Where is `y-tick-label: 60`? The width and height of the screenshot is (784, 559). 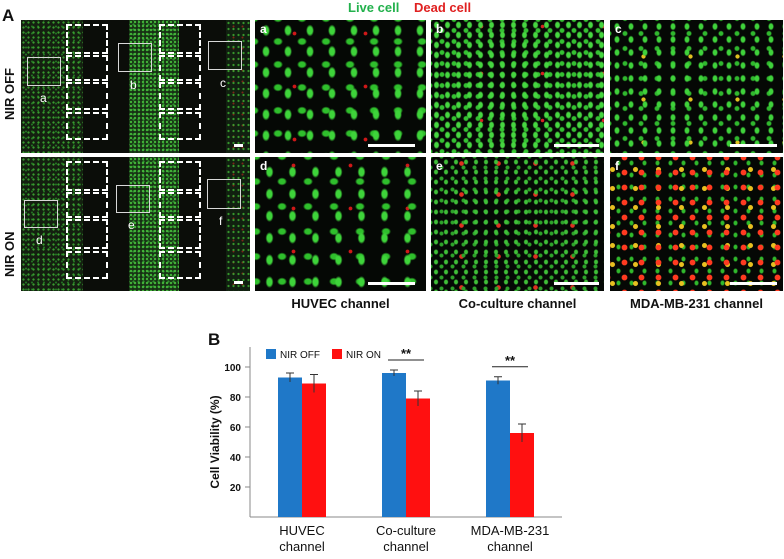
y-tick-label: 60 is located at coordinates (236, 428).